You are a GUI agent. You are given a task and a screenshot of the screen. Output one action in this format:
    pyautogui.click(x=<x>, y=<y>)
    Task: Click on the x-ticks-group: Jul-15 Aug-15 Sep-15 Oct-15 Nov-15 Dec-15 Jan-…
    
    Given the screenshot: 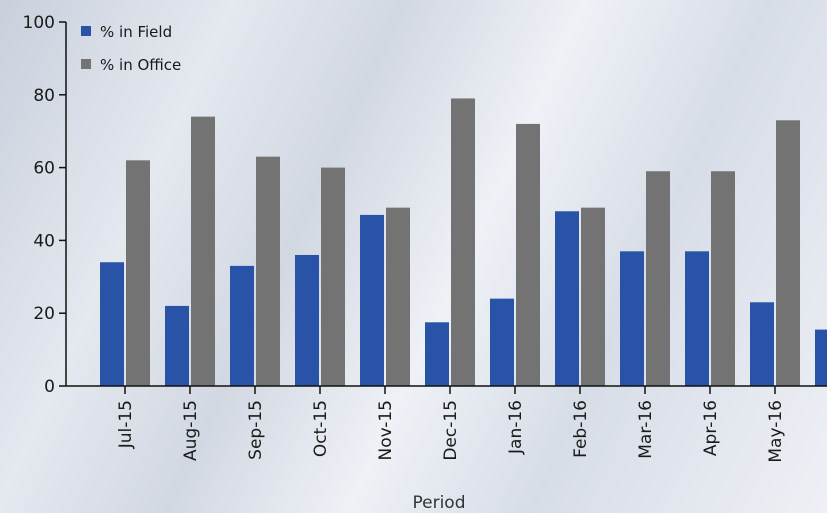 What is the action you would take?
    pyautogui.click(x=451, y=424)
    